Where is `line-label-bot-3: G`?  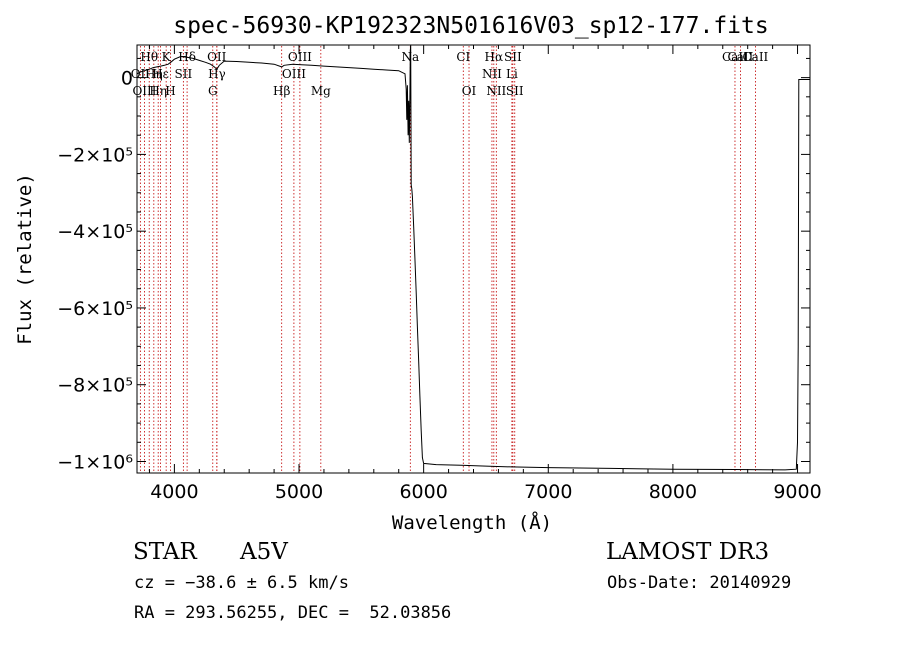
line-label-bot-3: G is located at coordinates (213, 91).